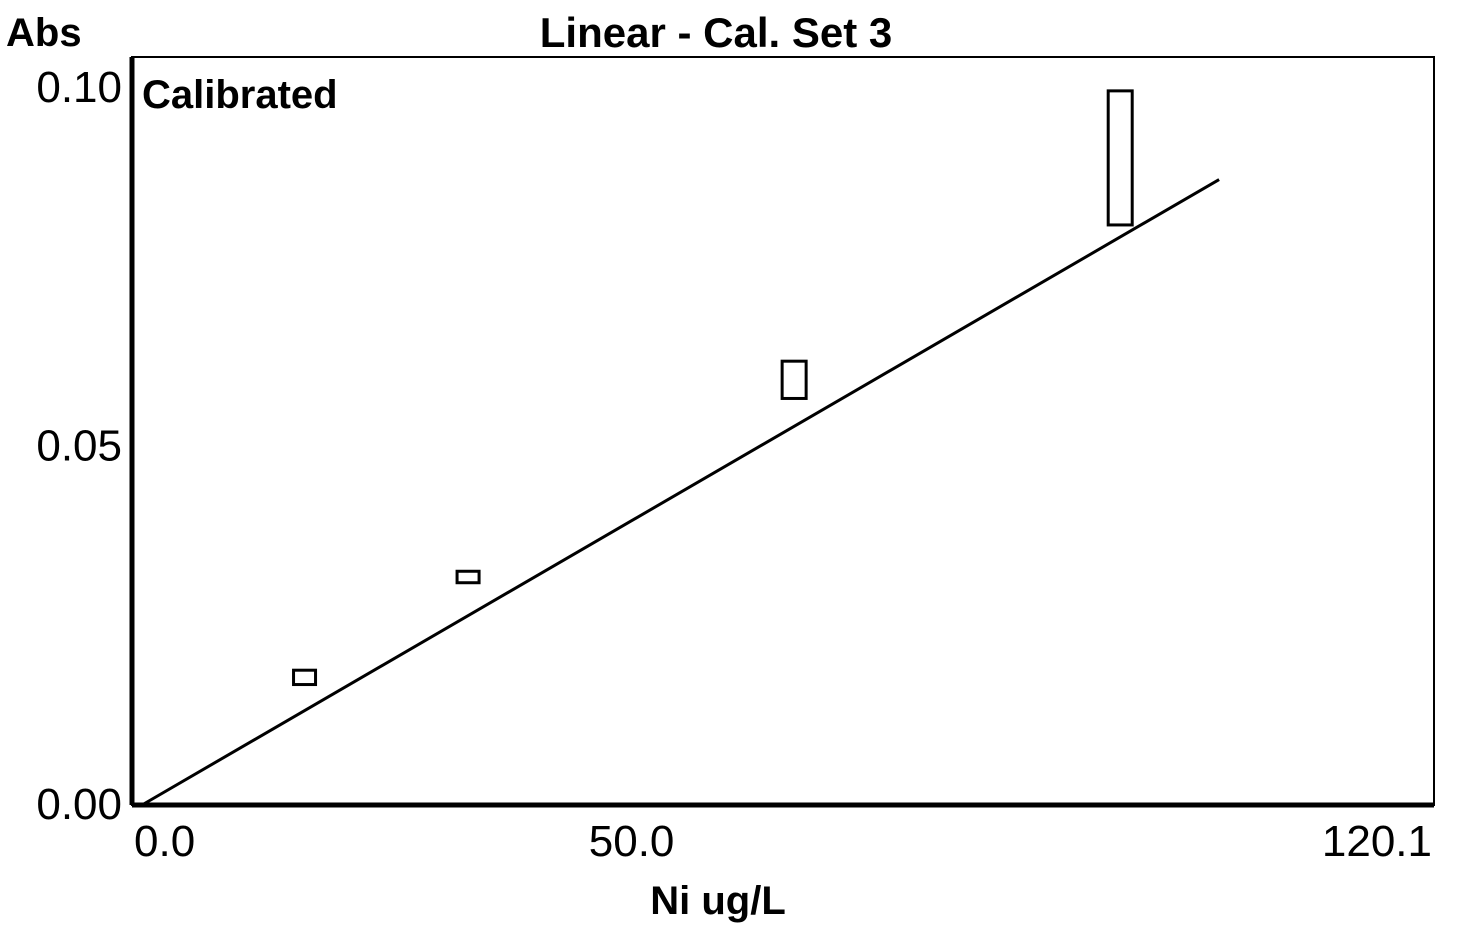 The height and width of the screenshot is (935, 1470). I want to click on y-tick-label: 0.05, so click(79, 446).